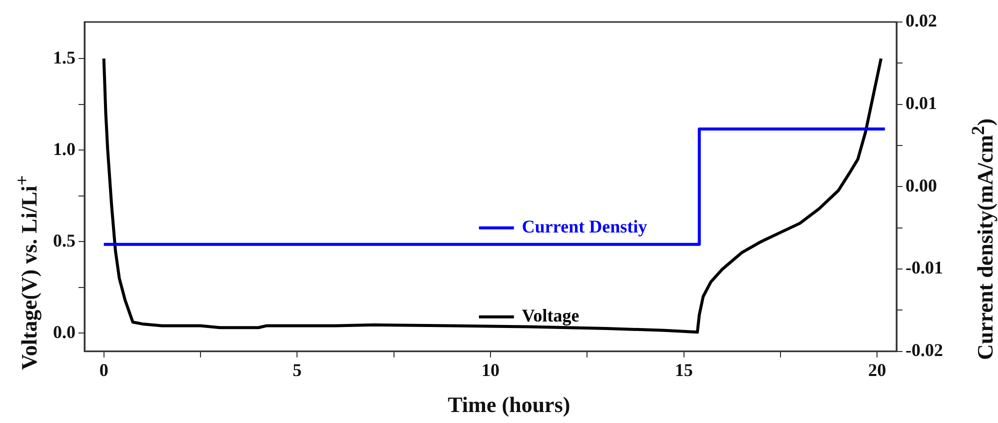 This screenshot has height=423, width=998. Describe the element at coordinates (64, 57) in the screenshot. I see `y-tick-label: 1.5` at that location.